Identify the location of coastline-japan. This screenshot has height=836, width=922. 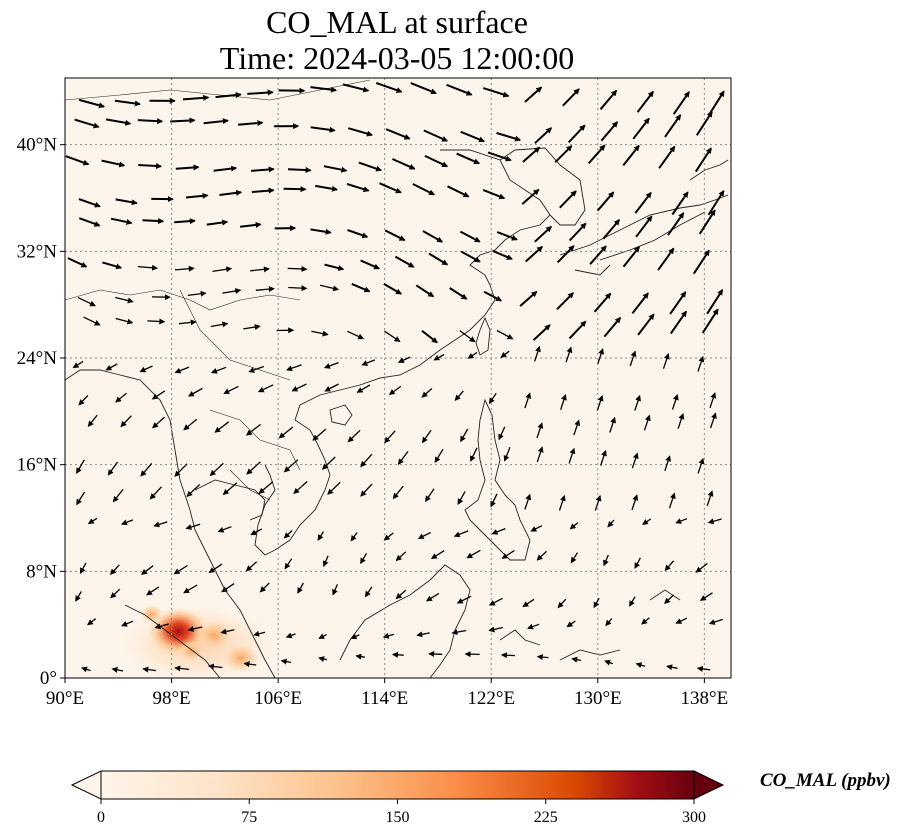
(644, 217).